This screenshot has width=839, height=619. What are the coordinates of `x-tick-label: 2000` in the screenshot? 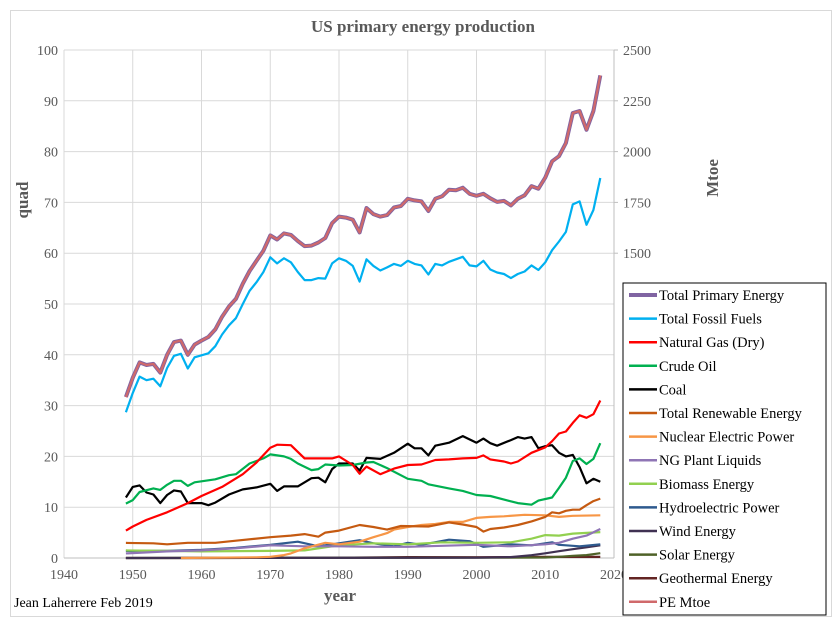 It's located at (477, 575).